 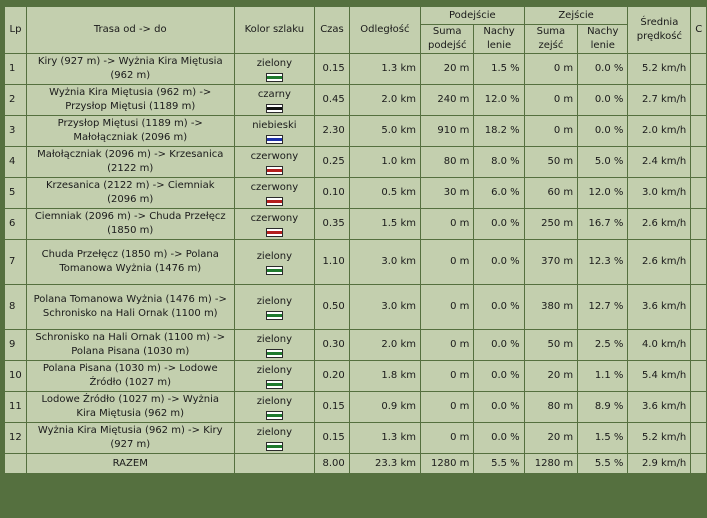 What do you see at coordinates (551, 376) in the screenshot?
I see `row-descent-sum: 20 m` at bounding box center [551, 376].